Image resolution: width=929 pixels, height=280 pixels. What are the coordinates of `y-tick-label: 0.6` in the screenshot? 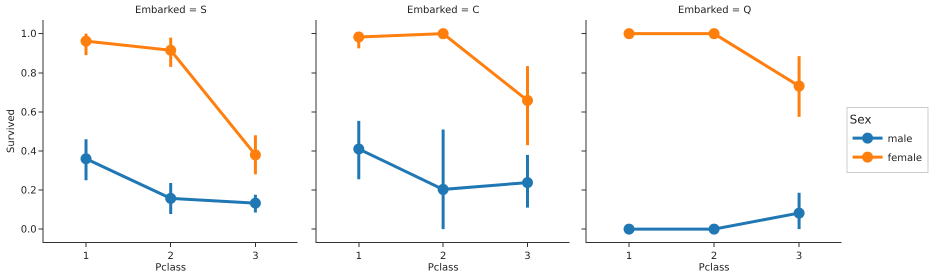 It's located at (28, 112).